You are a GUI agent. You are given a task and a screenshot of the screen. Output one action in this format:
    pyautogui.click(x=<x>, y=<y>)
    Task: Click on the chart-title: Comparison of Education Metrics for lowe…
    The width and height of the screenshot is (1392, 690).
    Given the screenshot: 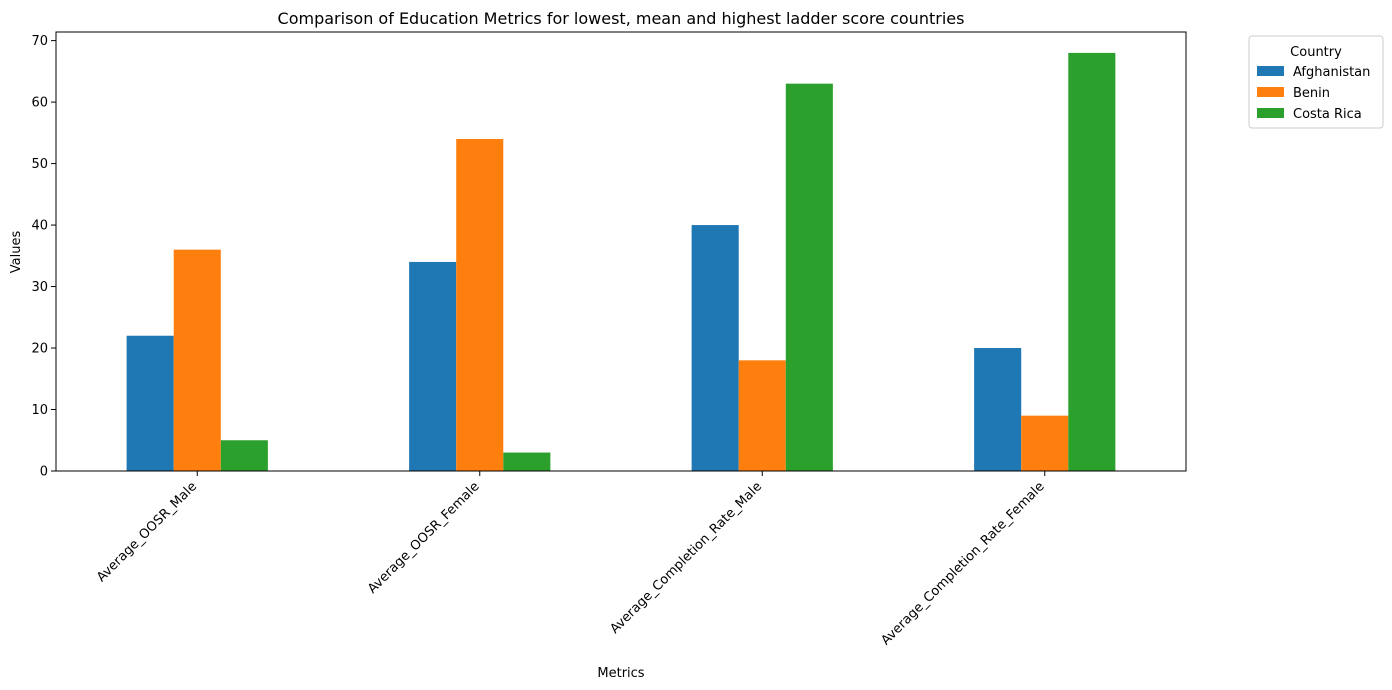 What is the action you would take?
    pyautogui.click(x=621, y=18)
    